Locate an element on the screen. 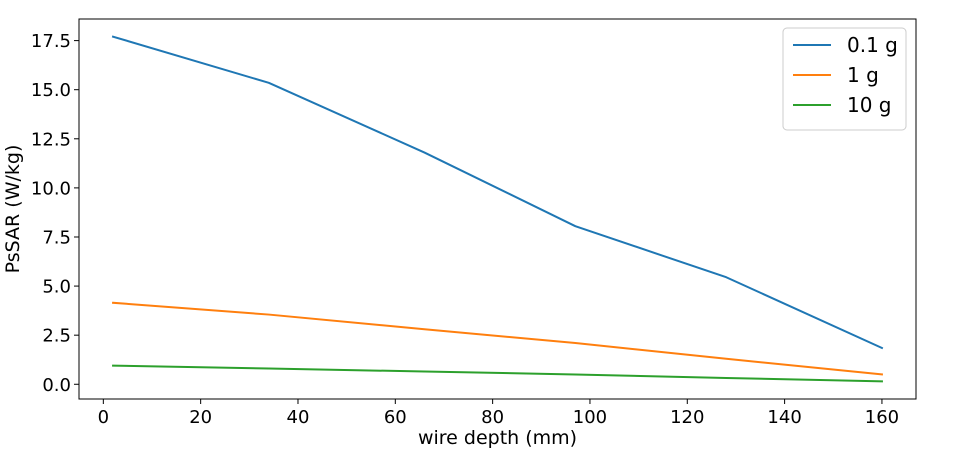 Image resolution: width=956 pixels, height=462 pixels. y-tick-label: 17.5 is located at coordinates (51, 41).